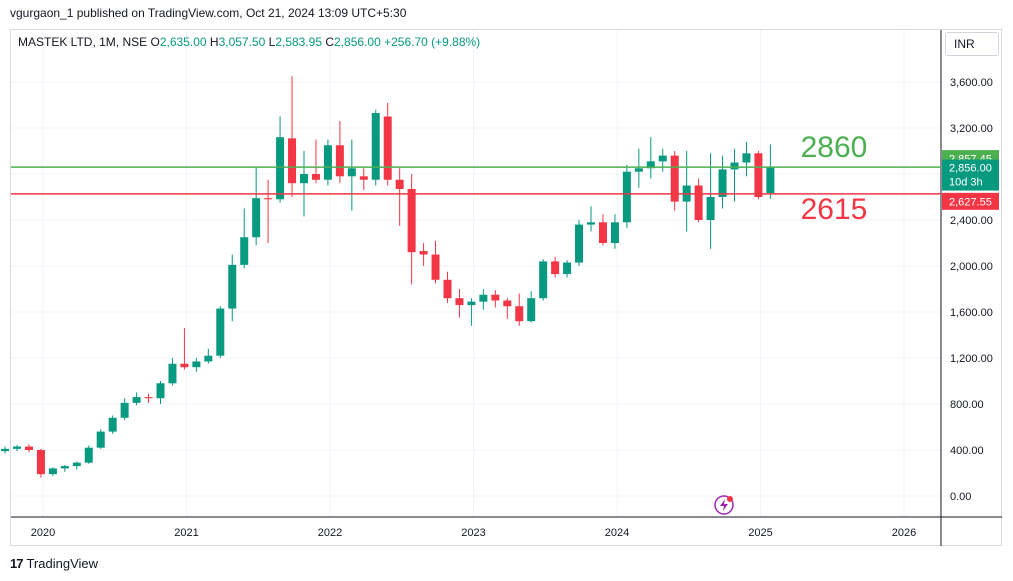 This screenshot has height=581, width=1013. What do you see at coordinates (760, 533) in the screenshot?
I see `x-tick-label: 2025` at bounding box center [760, 533].